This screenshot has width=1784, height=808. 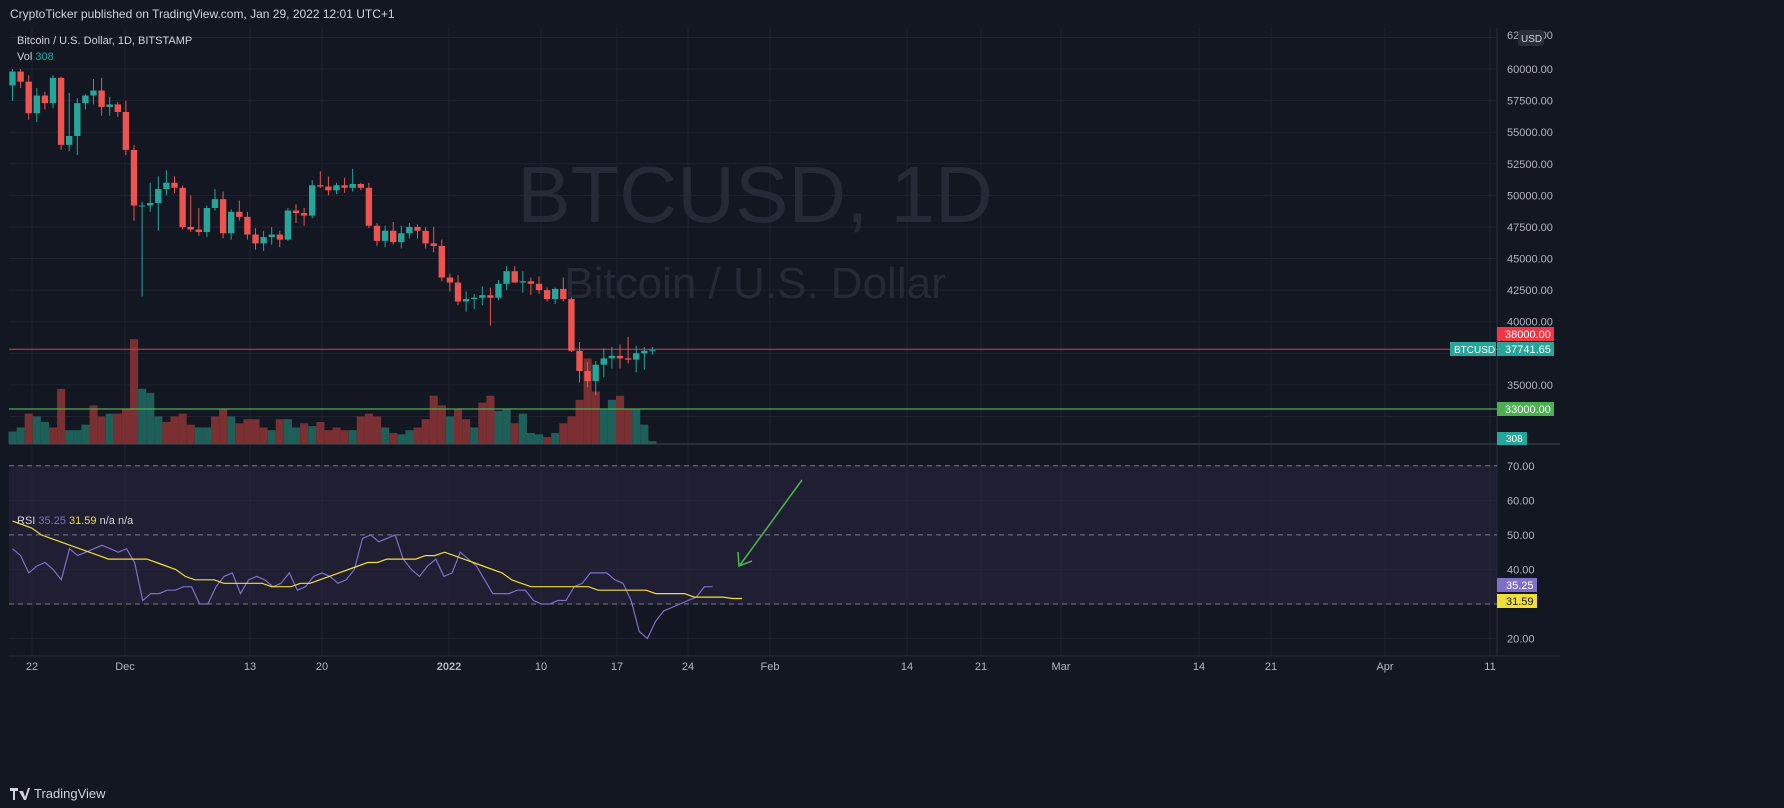 What do you see at coordinates (981, 667) in the screenshot?
I see `time-tick: 21` at bounding box center [981, 667].